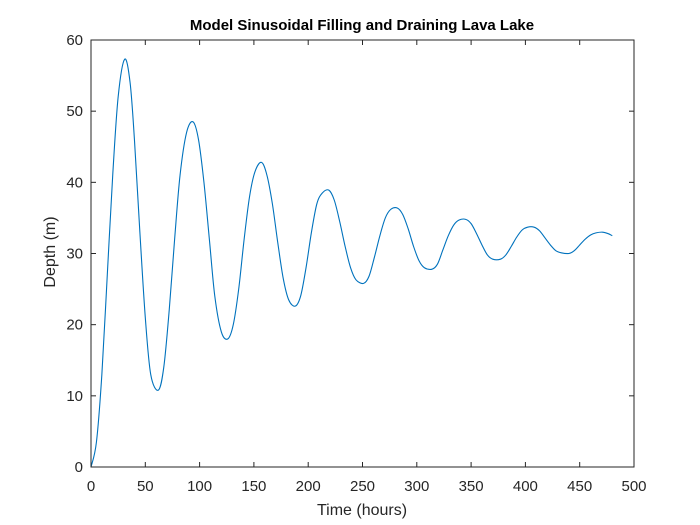  What do you see at coordinates (199, 486) in the screenshot?
I see `x-tick-label: 100` at bounding box center [199, 486].